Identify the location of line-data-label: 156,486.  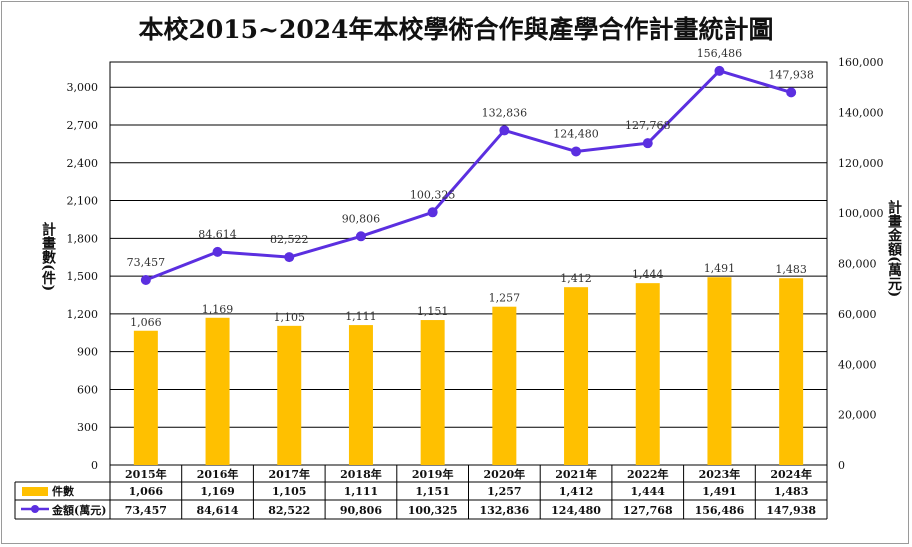
(720, 53).